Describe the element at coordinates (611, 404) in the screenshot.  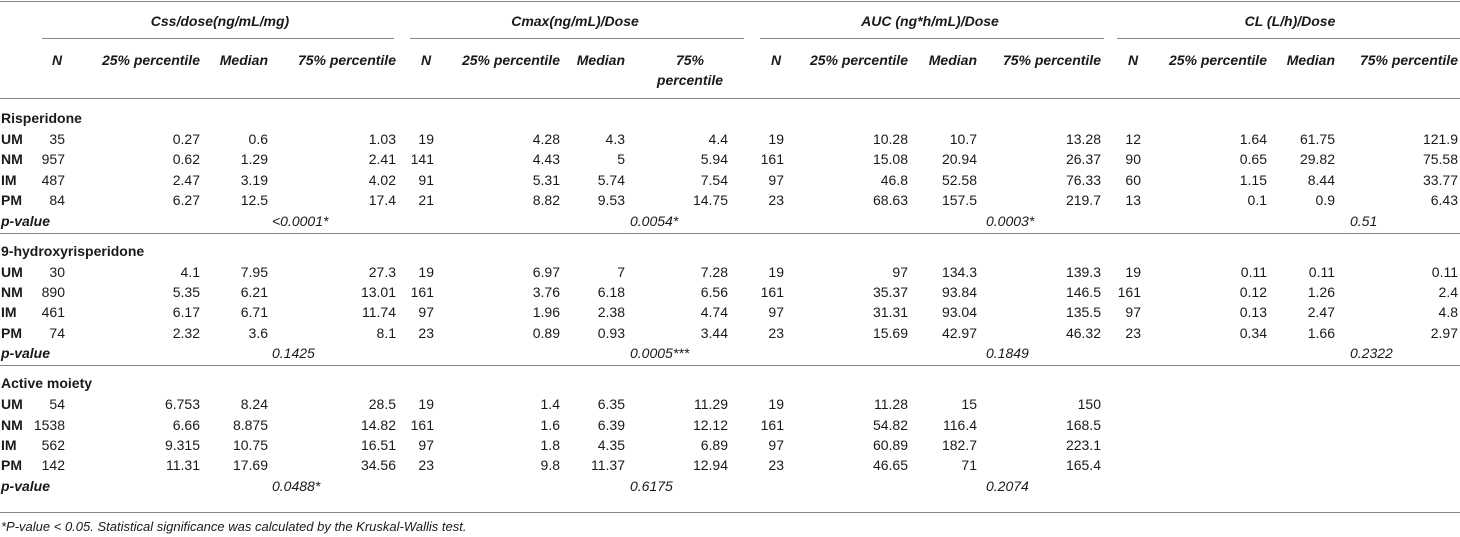
I see `cell-median: 6.35` at that location.